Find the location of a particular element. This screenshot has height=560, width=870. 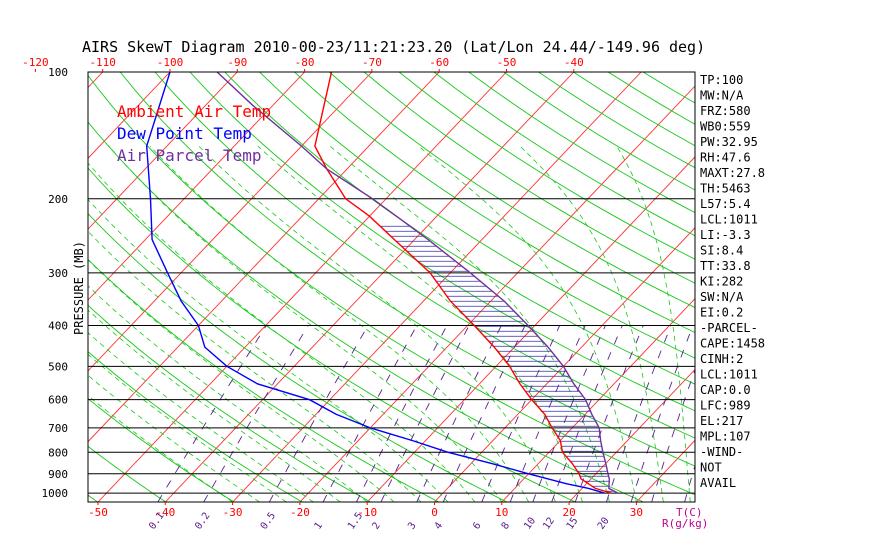

legend-entry: Ambient Air Temp is located at coordinates (194, 111).